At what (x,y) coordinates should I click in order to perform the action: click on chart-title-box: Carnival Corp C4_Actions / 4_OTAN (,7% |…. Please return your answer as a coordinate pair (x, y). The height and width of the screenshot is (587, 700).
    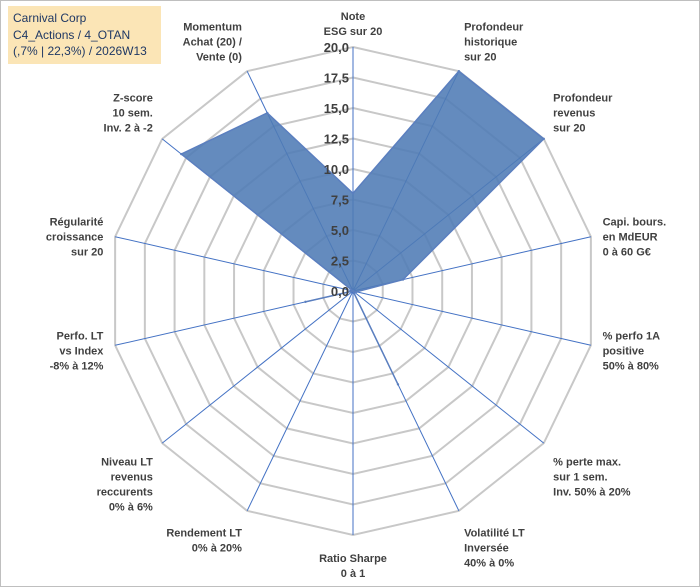
    Looking at the image, I should click on (84, 35).